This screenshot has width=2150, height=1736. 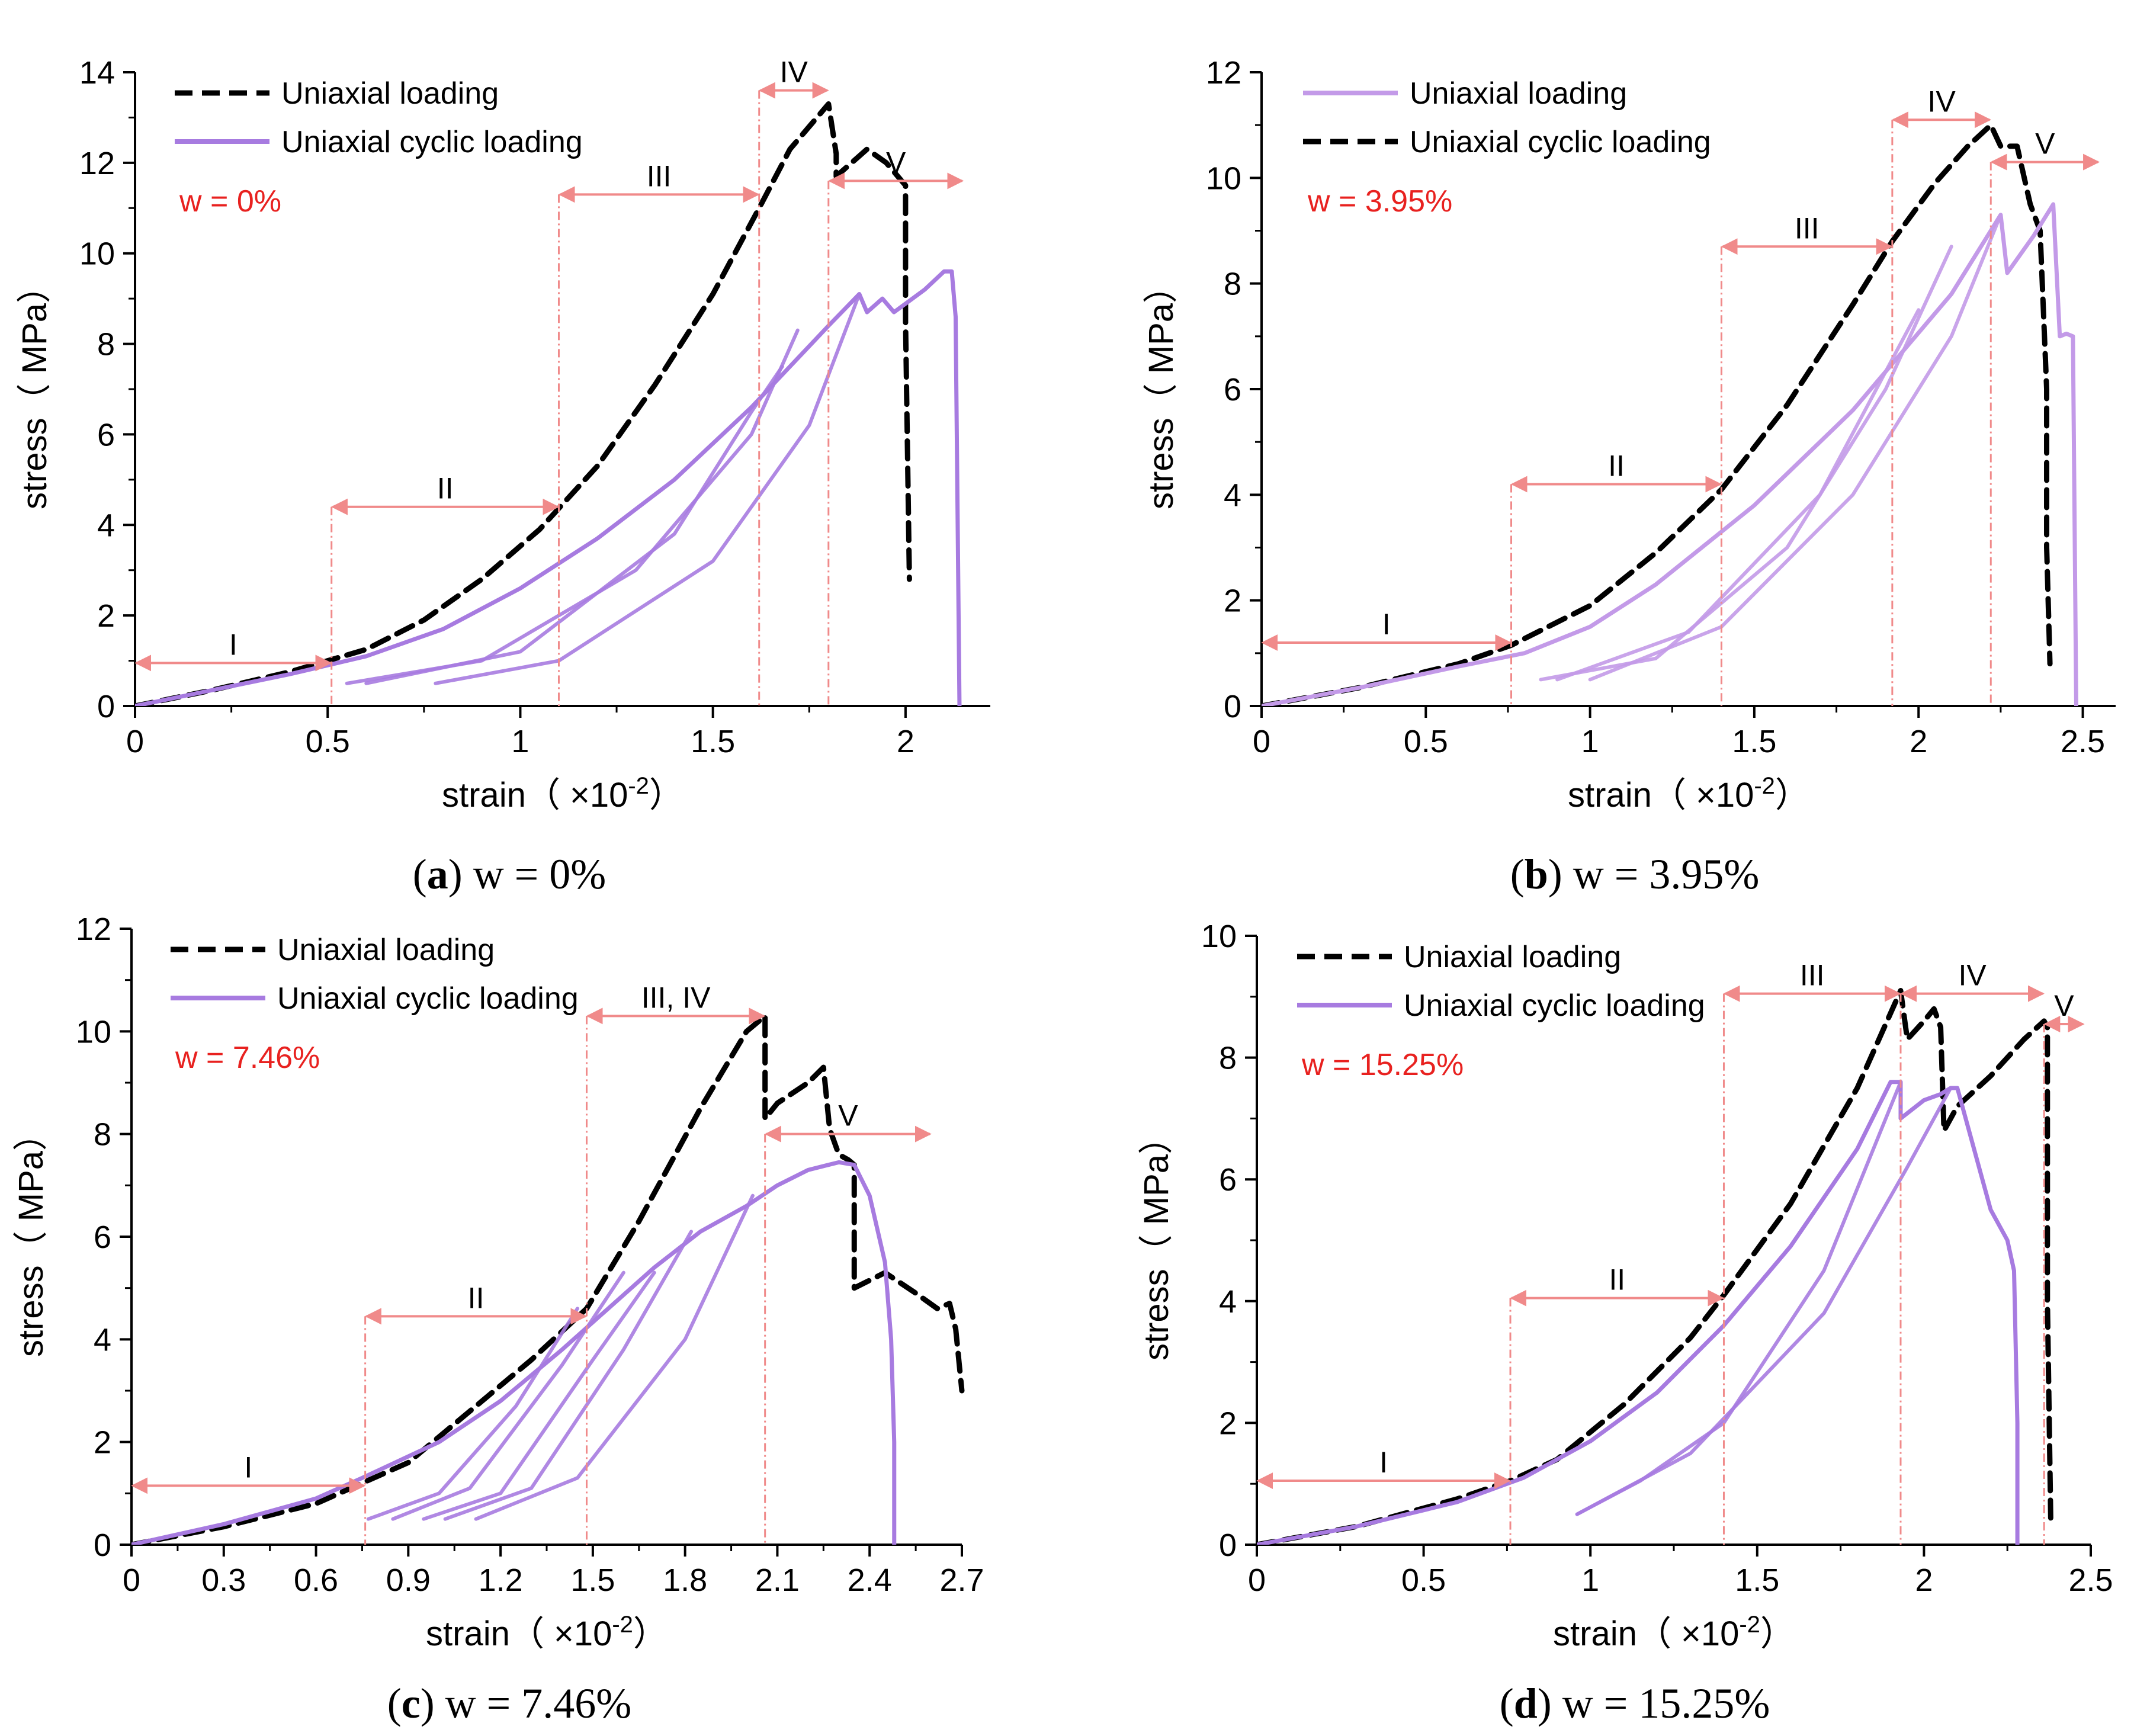 What do you see at coordinates (411, 1703) in the screenshot?
I see `caption-letter: c` at bounding box center [411, 1703].